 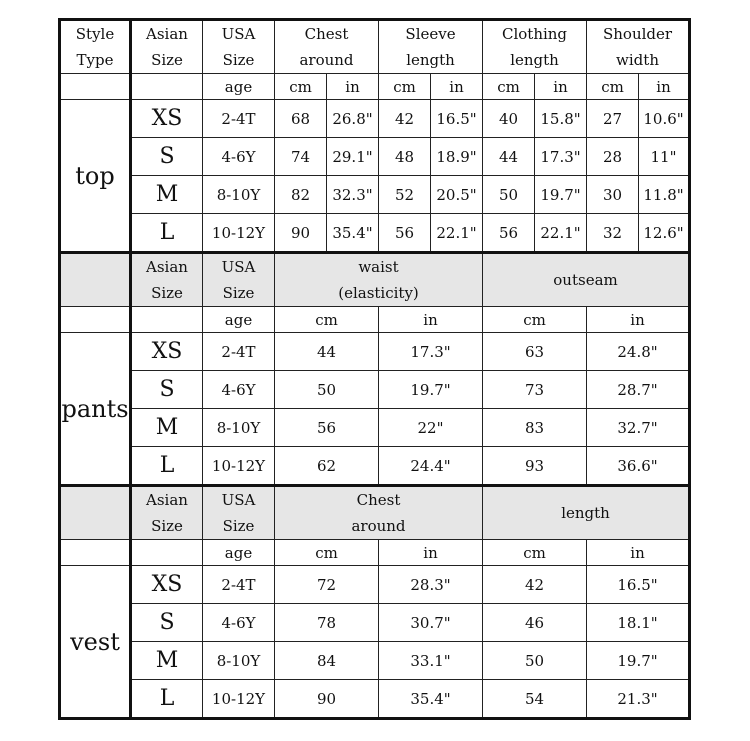 I want to click on header-cell: Asian Size, so click(x=166, y=279).